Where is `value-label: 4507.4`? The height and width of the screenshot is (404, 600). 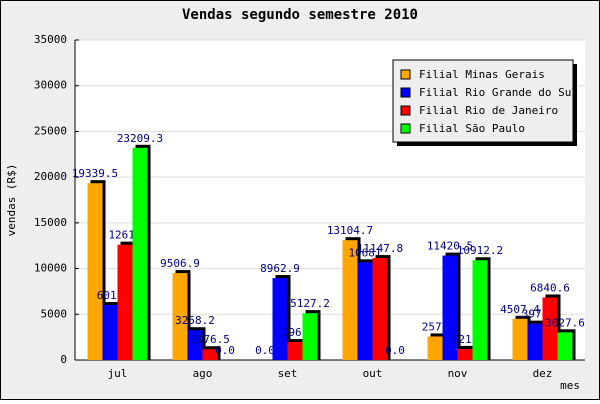
value-label: 4507.4 is located at coordinates (520, 309).